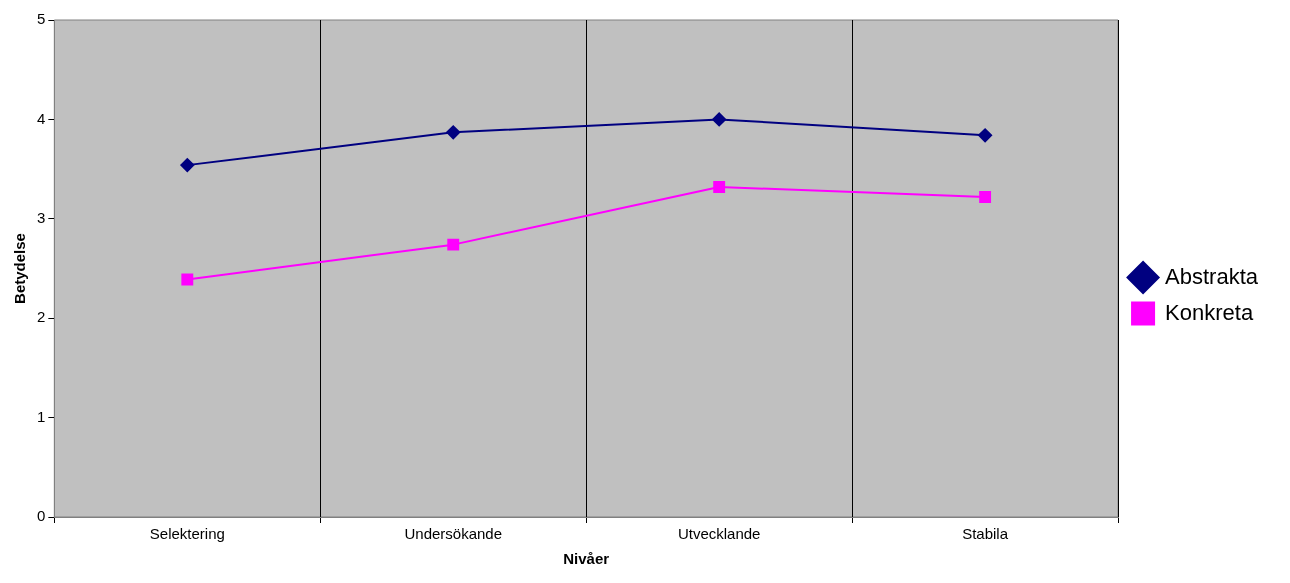 This screenshot has height=583, width=1290. What do you see at coordinates (453, 534) in the screenshot?
I see `x-tick-label: Undersökande` at bounding box center [453, 534].